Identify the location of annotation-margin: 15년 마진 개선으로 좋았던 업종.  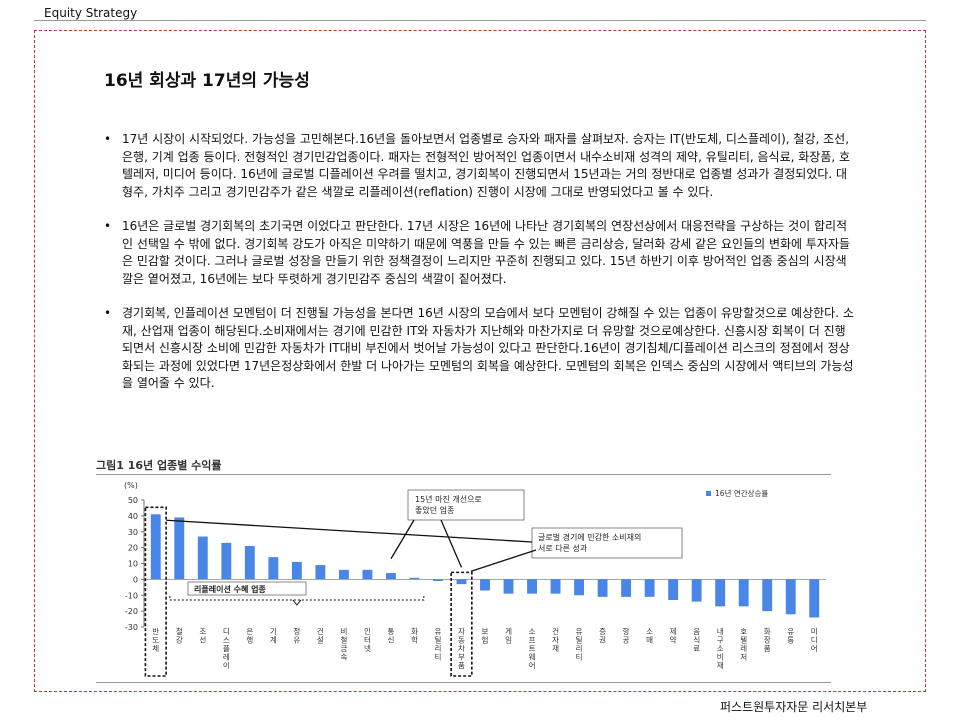
(448, 504).